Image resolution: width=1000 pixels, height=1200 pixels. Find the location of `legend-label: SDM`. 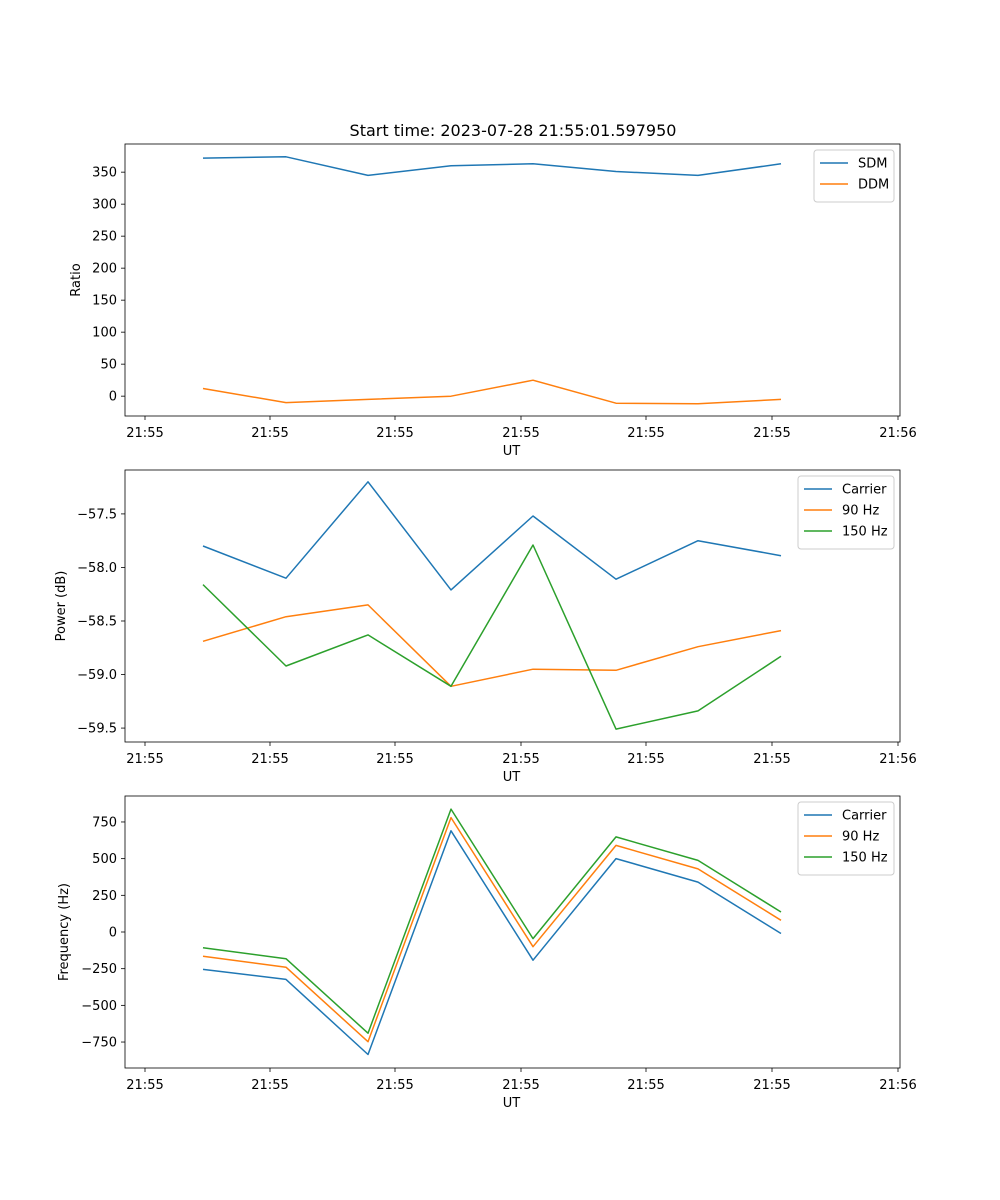

legend-label: SDM is located at coordinates (872, 164).